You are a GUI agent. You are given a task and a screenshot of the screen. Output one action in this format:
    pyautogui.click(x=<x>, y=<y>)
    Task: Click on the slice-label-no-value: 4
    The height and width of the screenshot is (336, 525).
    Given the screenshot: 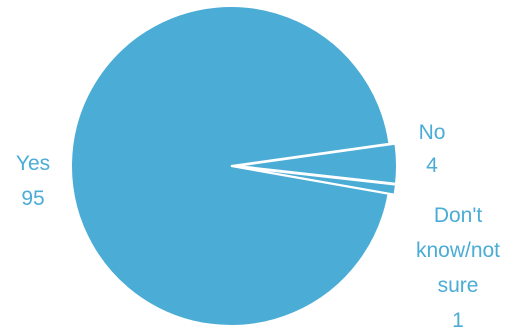 What is the action you would take?
    pyautogui.click(x=432, y=165)
    